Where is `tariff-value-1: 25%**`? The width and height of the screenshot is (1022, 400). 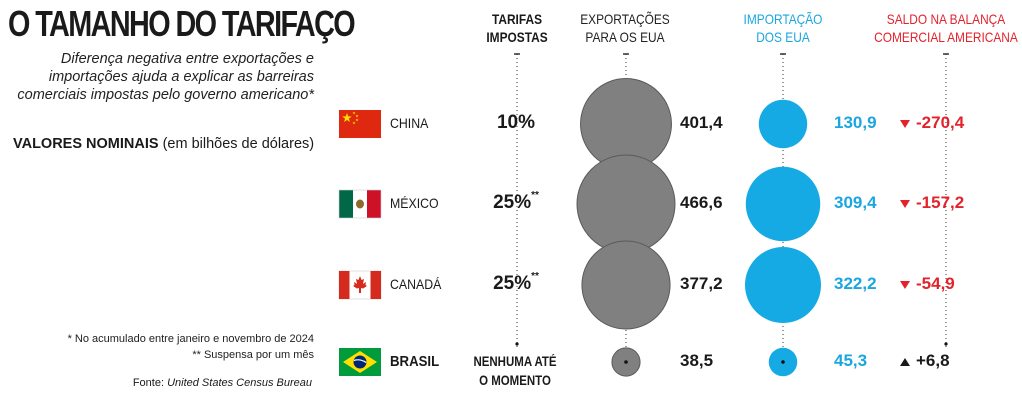
tariff-value-1: 25%** is located at coordinates (516, 202).